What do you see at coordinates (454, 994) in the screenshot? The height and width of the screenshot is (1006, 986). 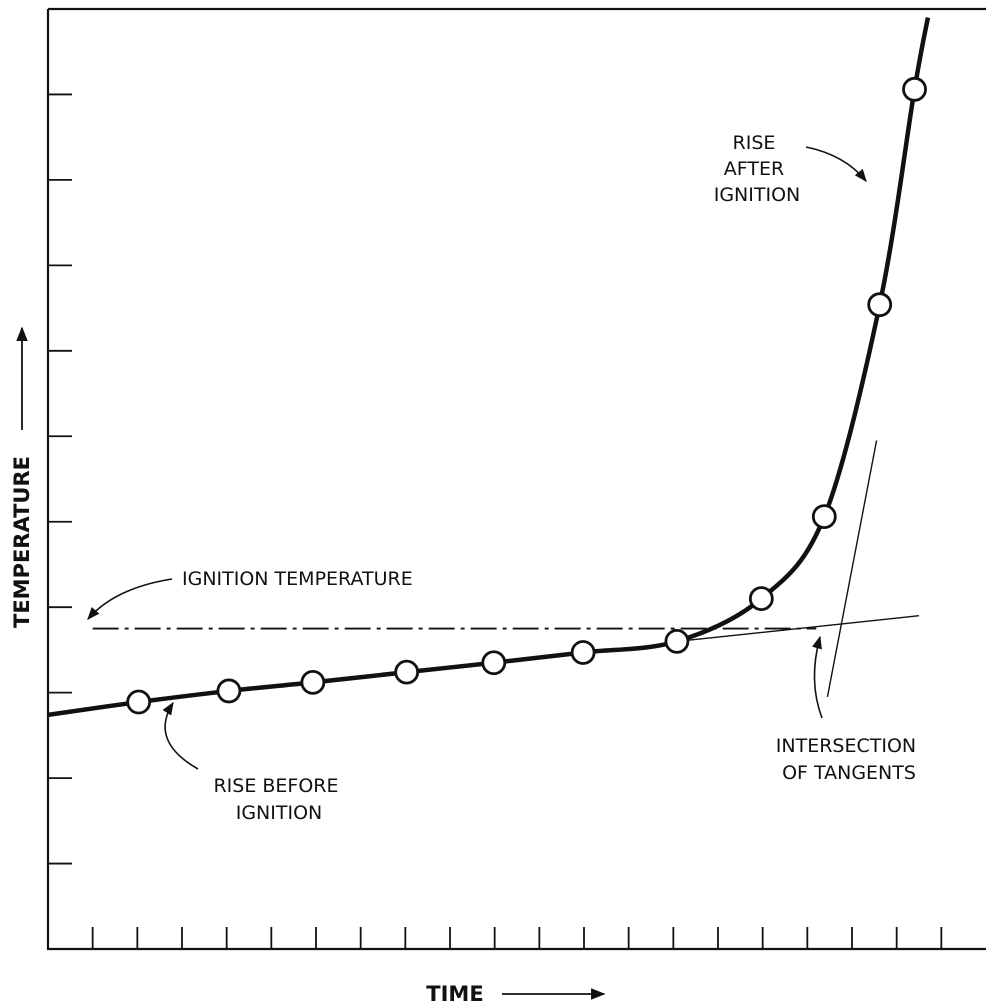 I see `x-axis-title: TIME` at bounding box center [454, 994].